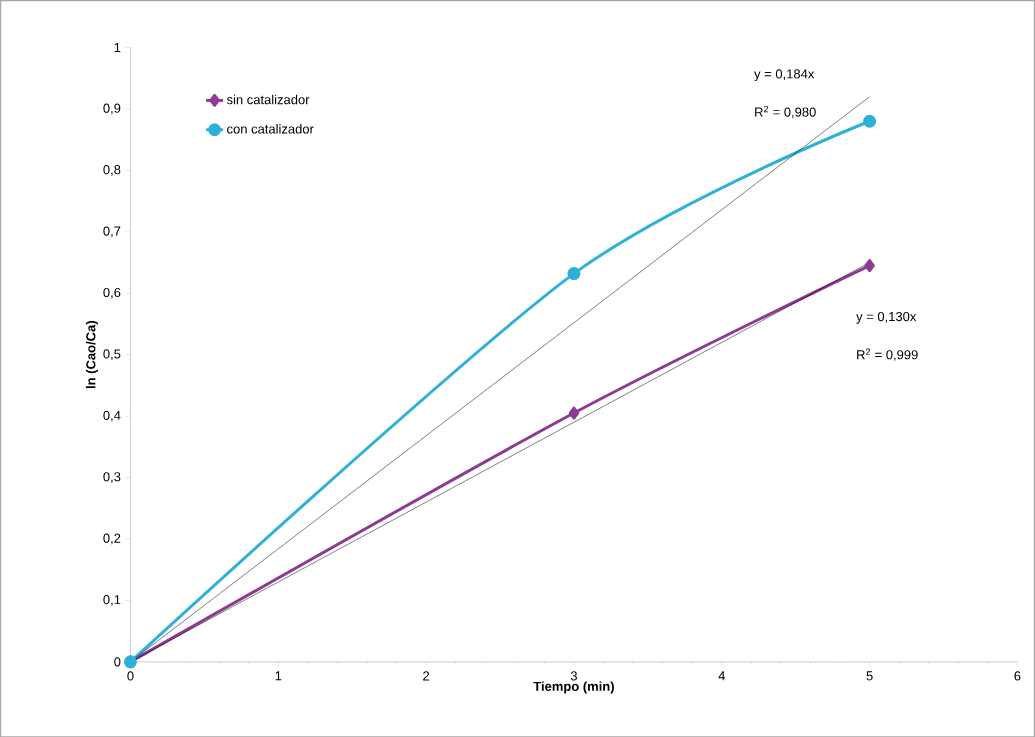  I want to click on x-tick-label: 3, so click(573, 676).